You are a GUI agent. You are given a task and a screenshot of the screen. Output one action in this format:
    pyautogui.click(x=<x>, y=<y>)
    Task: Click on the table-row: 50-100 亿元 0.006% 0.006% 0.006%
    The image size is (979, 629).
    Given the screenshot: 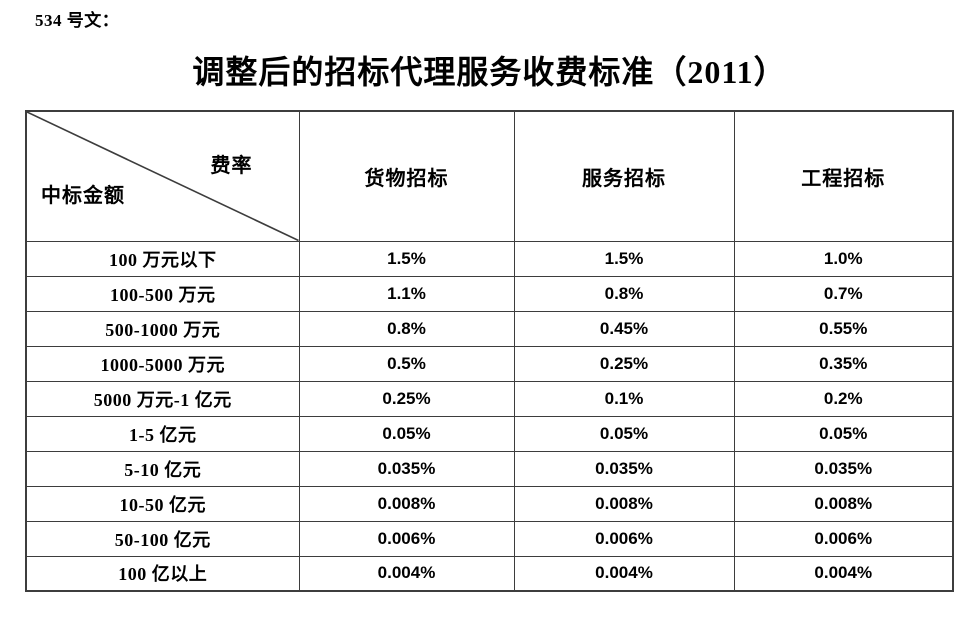 What is the action you would take?
    pyautogui.click(x=489, y=538)
    